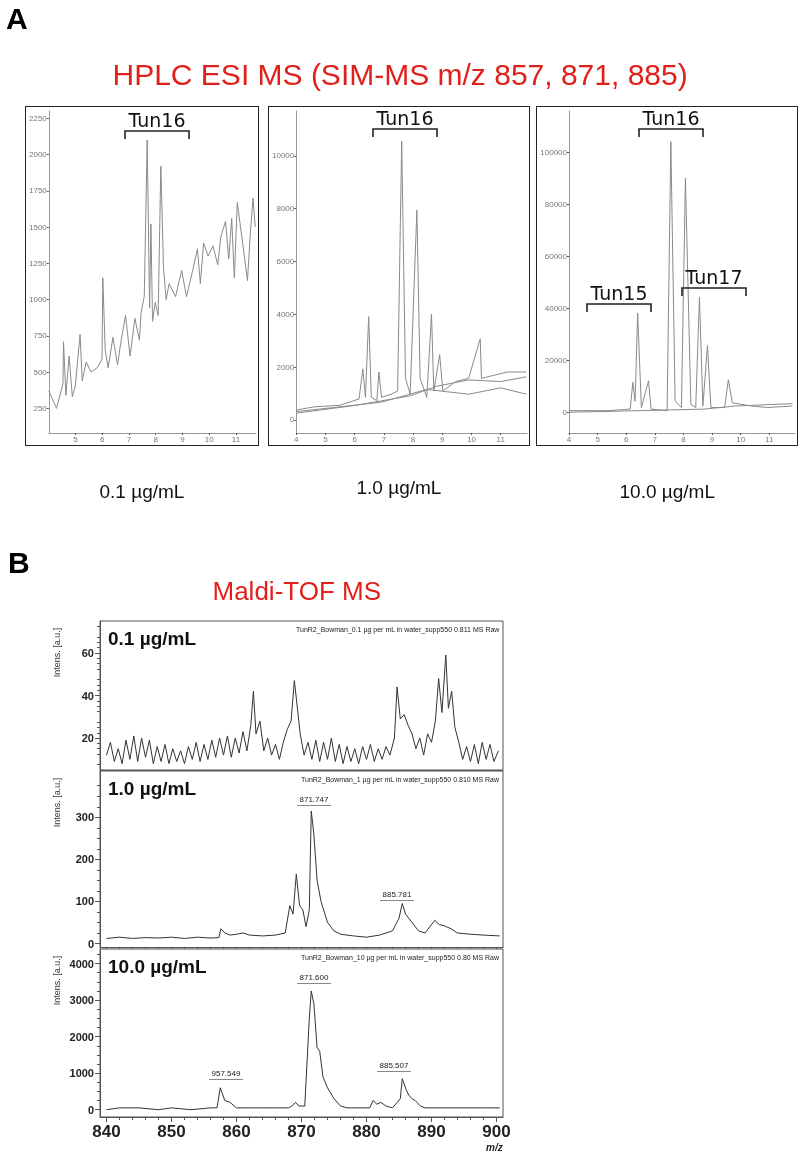  Describe the element at coordinates (17, 18) in the screenshot. I see `text: A` at that location.